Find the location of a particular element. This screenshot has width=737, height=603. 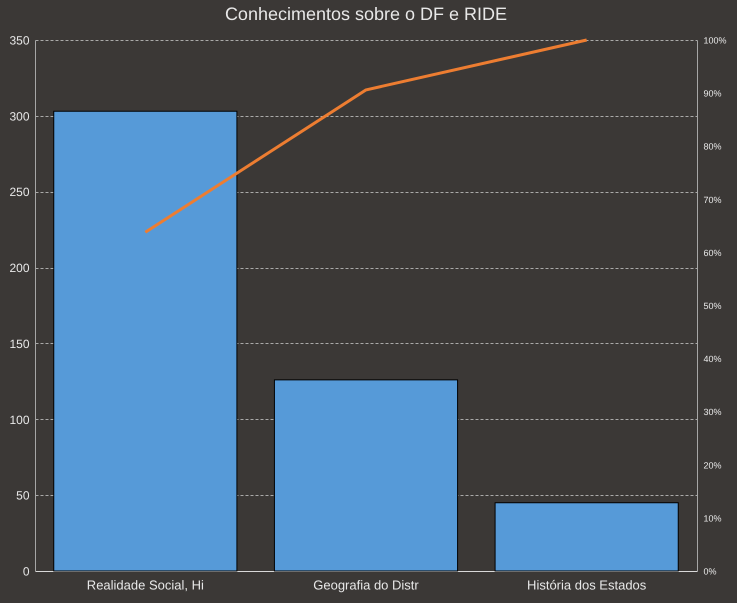

y2-tick-label: 10% is located at coordinates (713, 518).